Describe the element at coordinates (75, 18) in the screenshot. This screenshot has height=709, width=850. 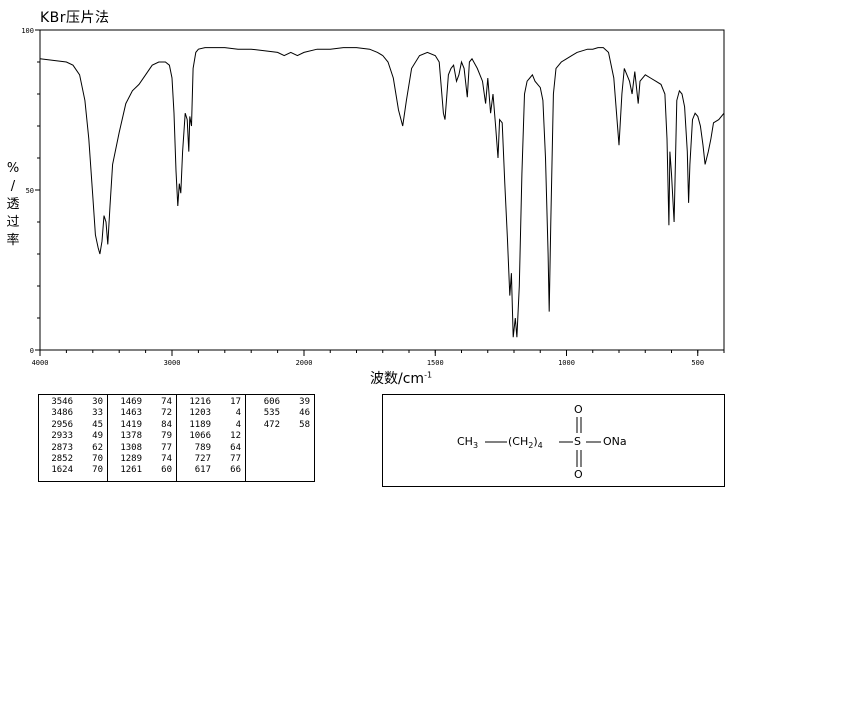
I see `chart-title: KBr压片法` at that location.